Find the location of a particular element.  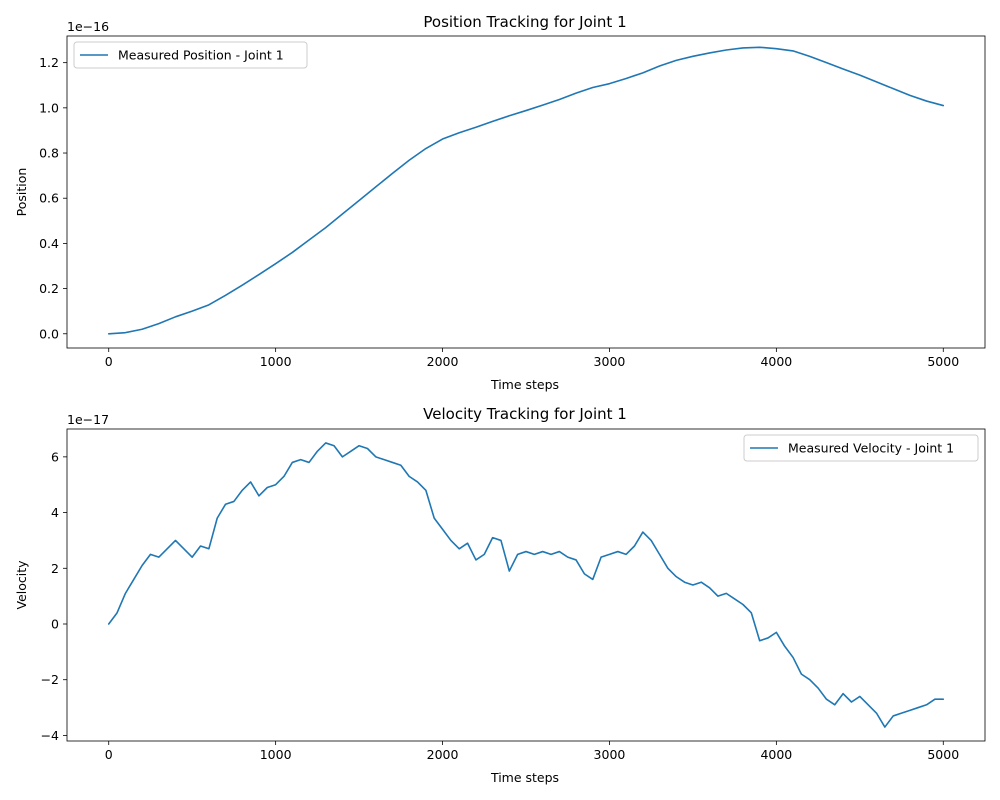

position-y-axis-label: Position is located at coordinates (21, 192).